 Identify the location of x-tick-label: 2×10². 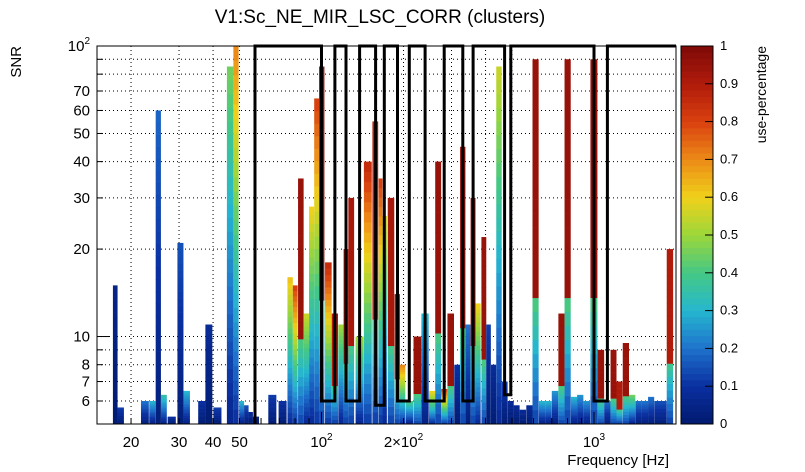
(404, 441).